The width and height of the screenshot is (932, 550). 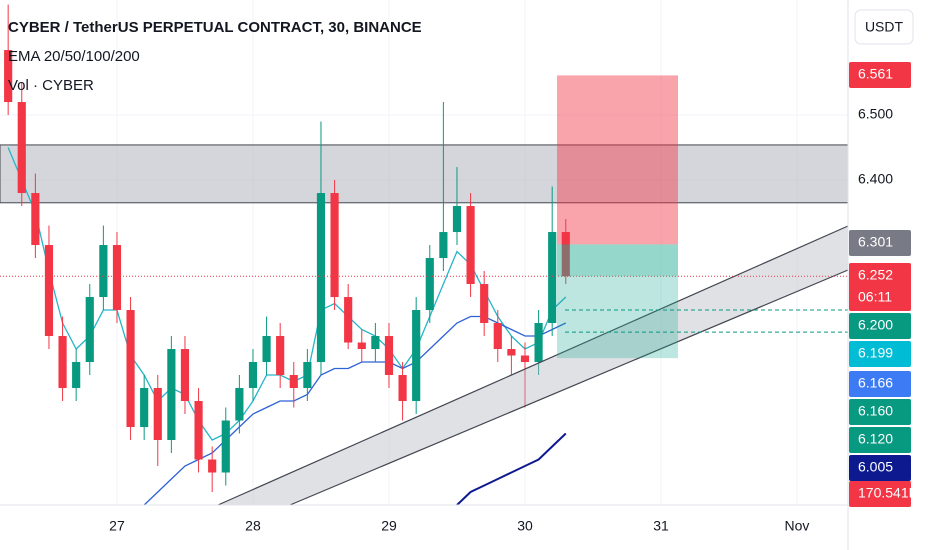 What do you see at coordinates (875, 179) in the screenshot?
I see `y-tick-label: 6.400` at bounding box center [875, 179].